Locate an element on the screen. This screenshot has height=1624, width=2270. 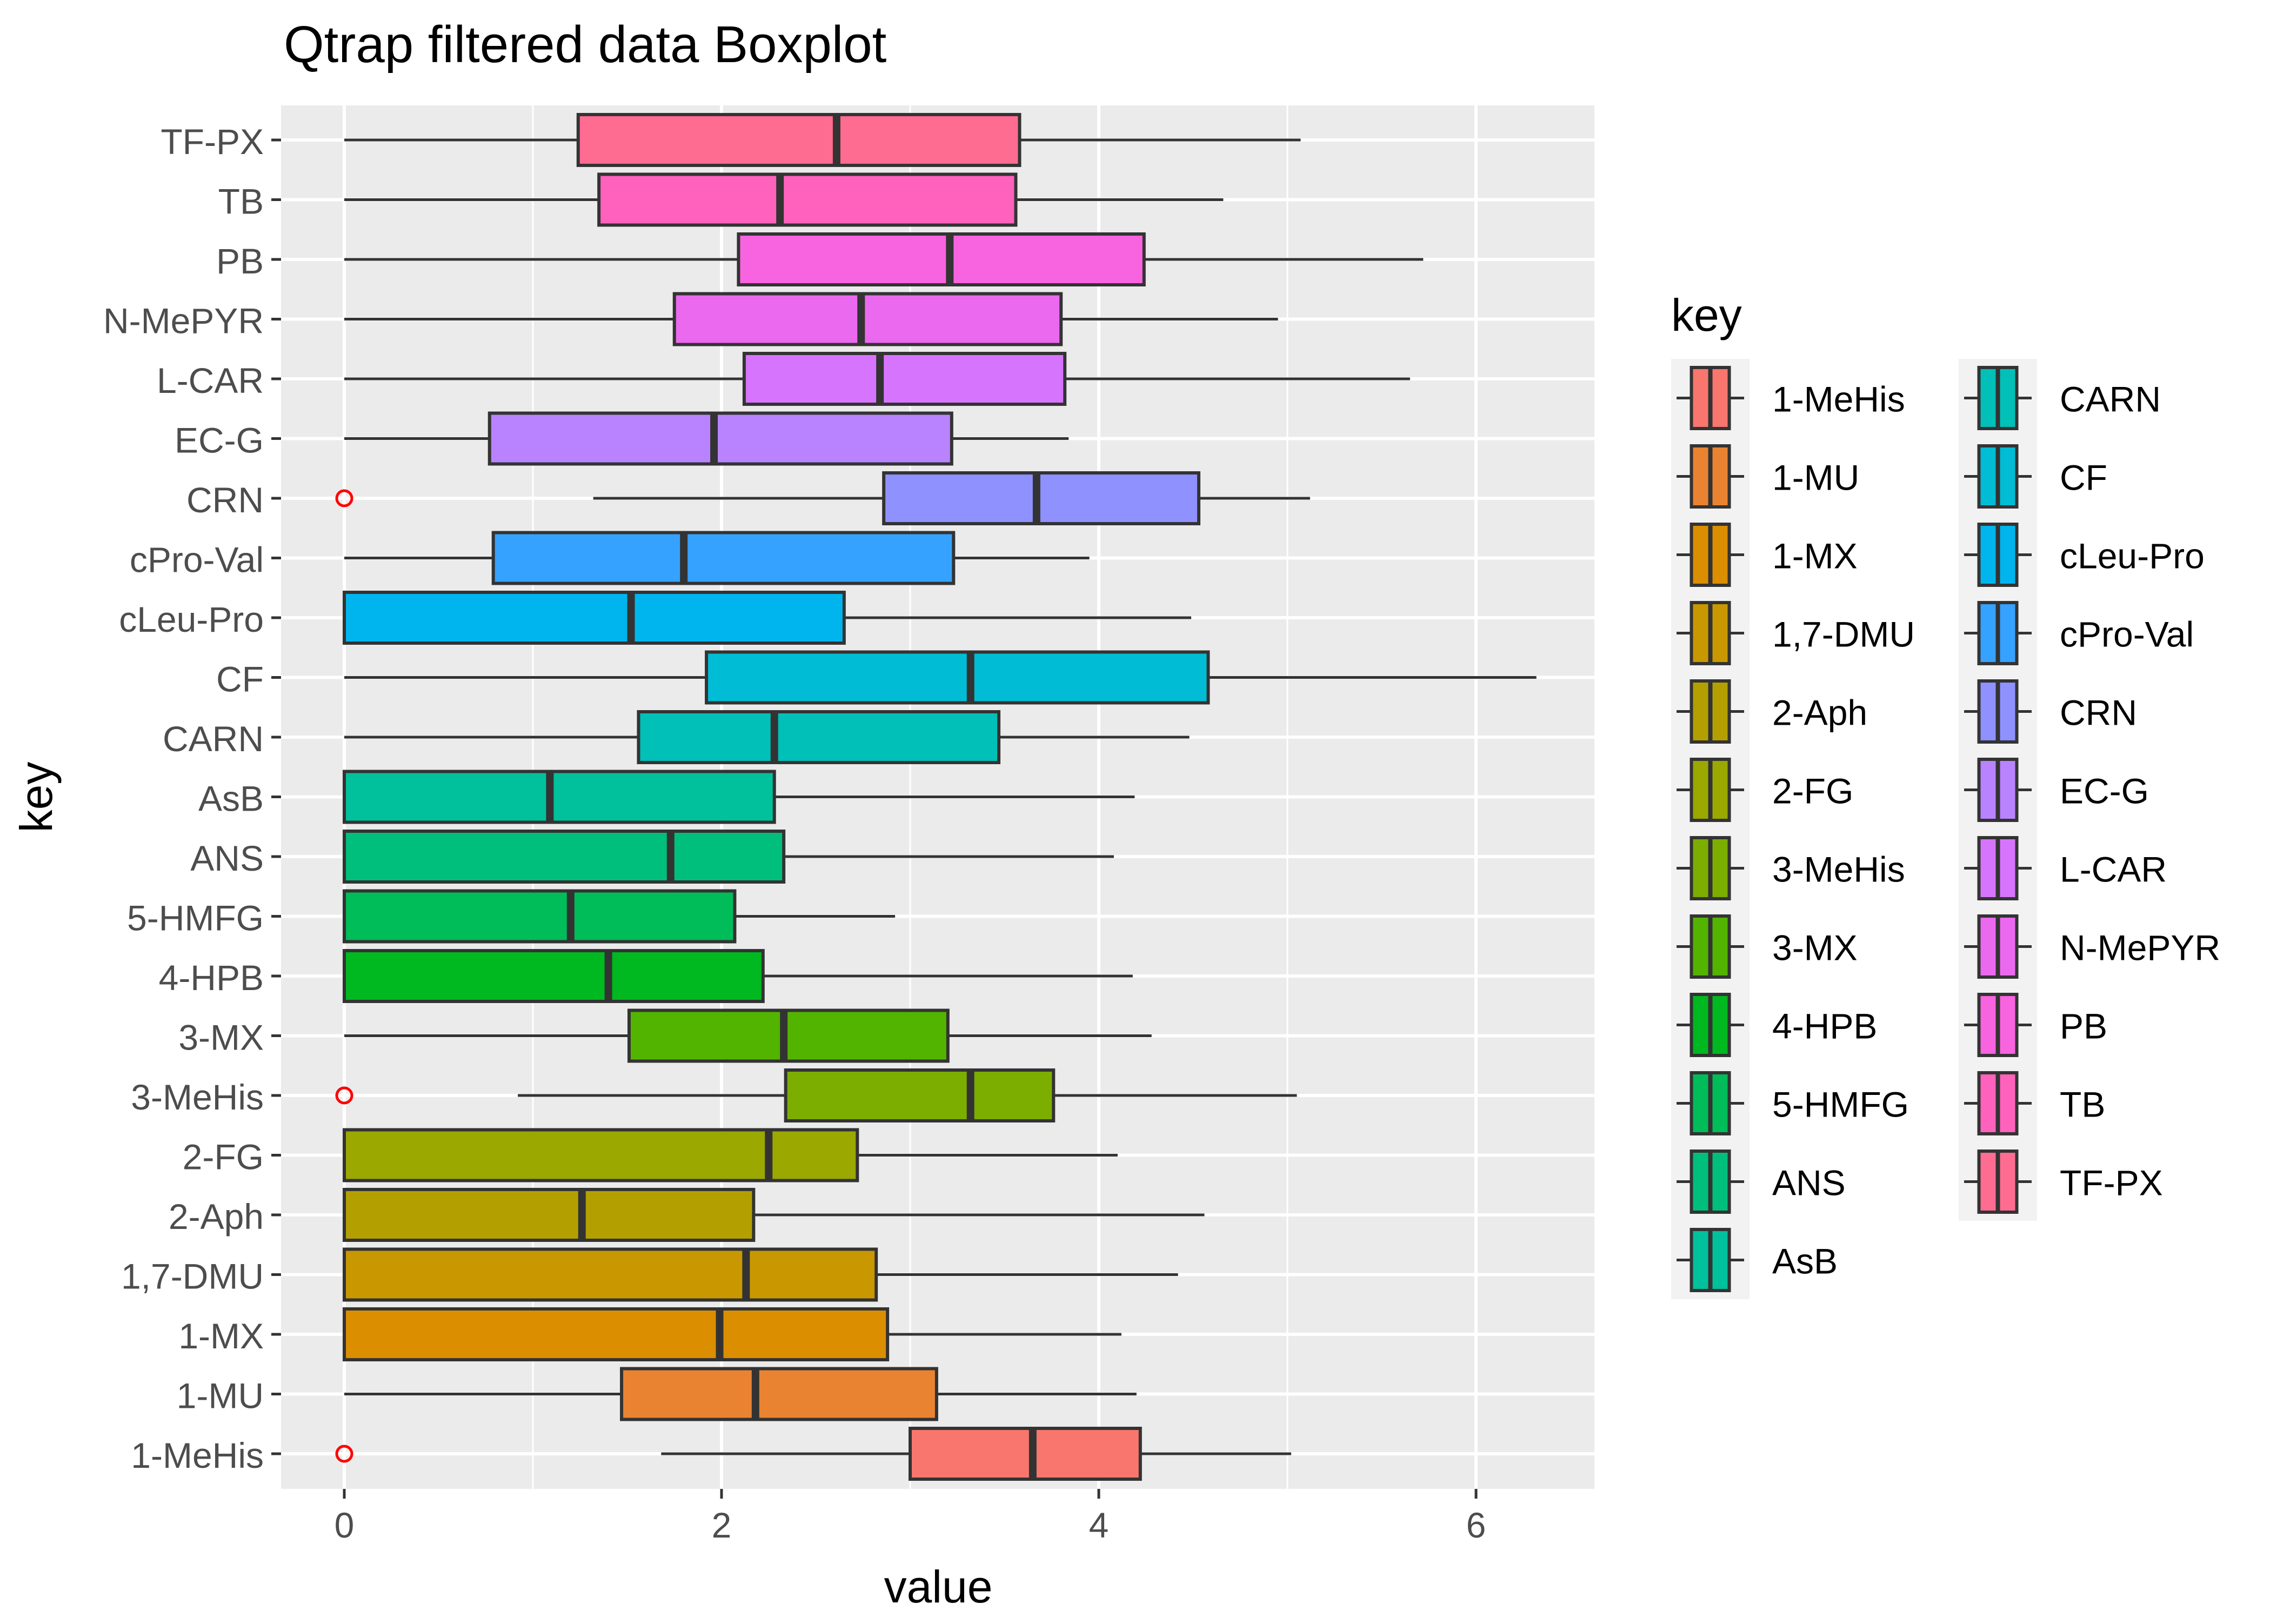
legend-item-1-mx: 1-MX is located at coordinates (1767, 555).